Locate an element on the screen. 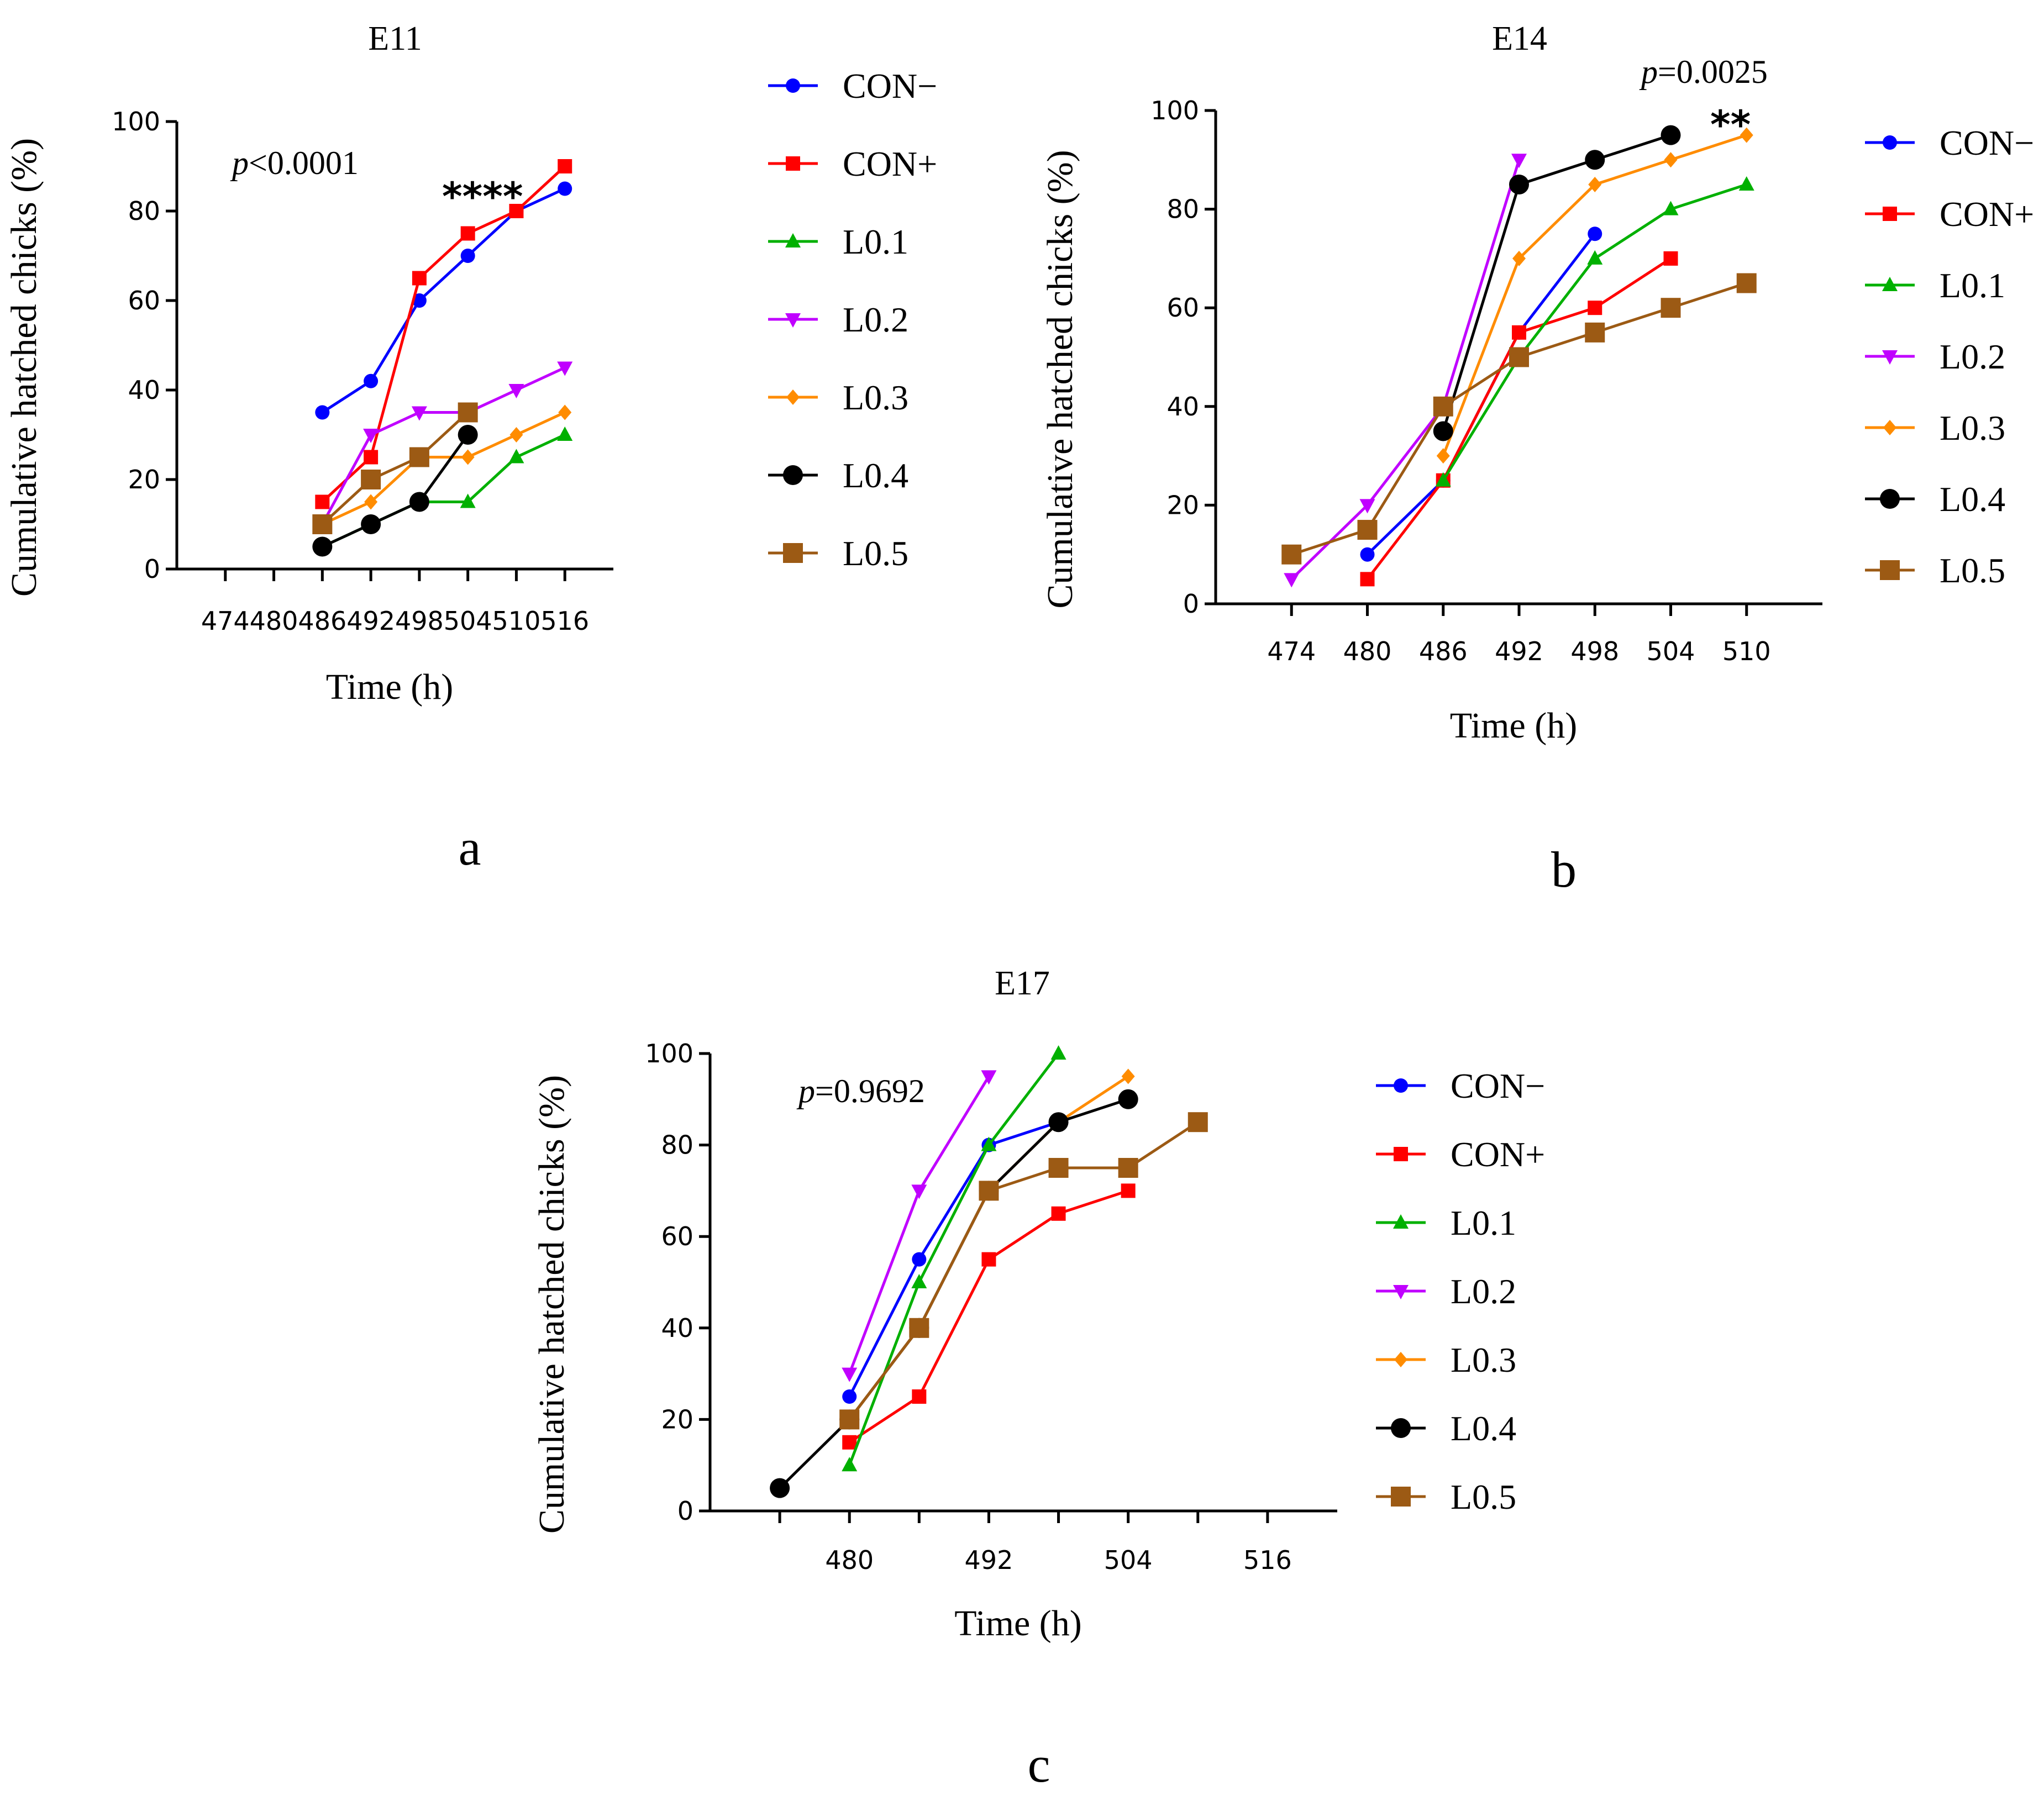  panel-b-legend-label: L0.3 is located at coordinates (1973, 428).